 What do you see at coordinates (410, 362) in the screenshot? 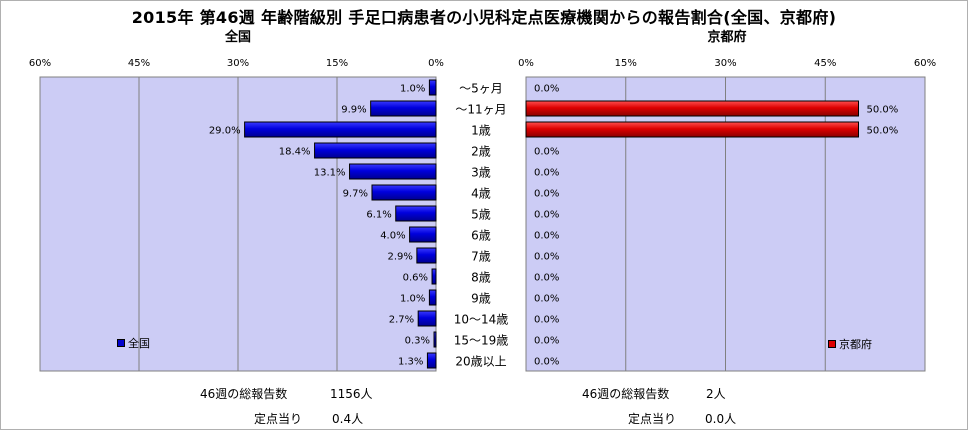
I see `national-data-label: 1.3%` at bounding box center [410, 362].